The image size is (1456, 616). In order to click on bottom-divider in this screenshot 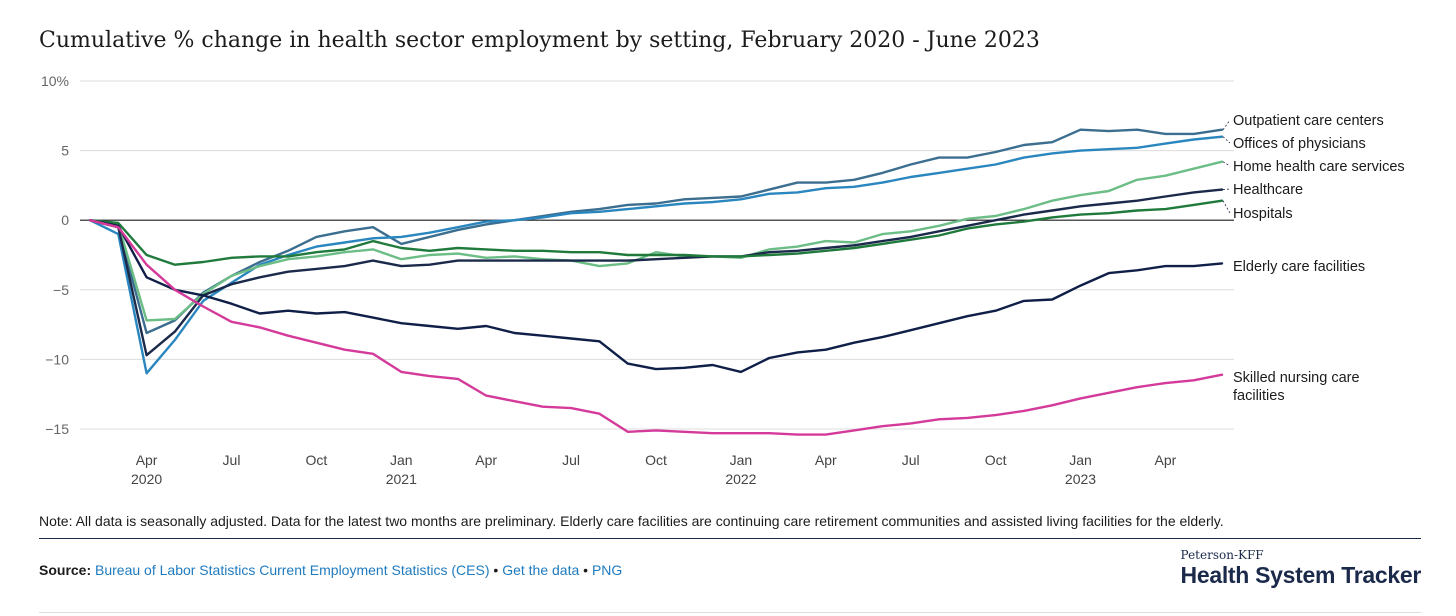, I will do `click(730, 612)`.